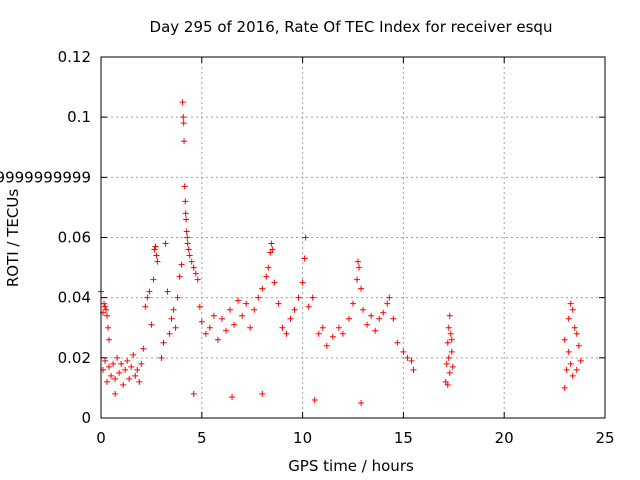  Describe the element at coordinates (351, 466) in the screenshot. I see `x-axis-label: GPS time / hours` at that location.